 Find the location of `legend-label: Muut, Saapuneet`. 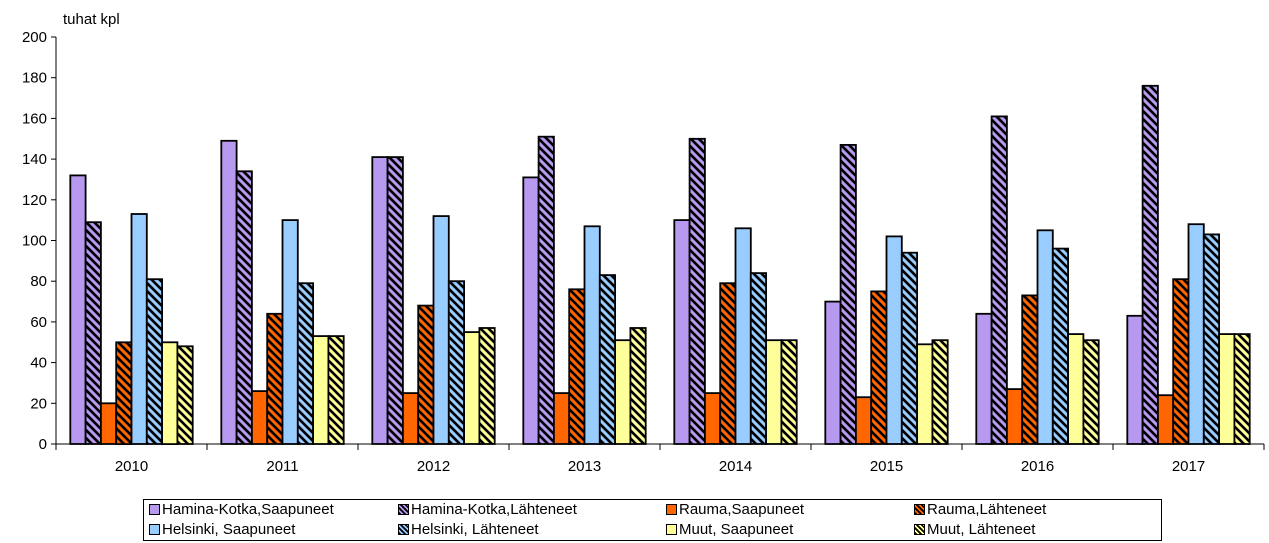

legend-label: Muut, Saapuneet is located at coordinates (736, 529).